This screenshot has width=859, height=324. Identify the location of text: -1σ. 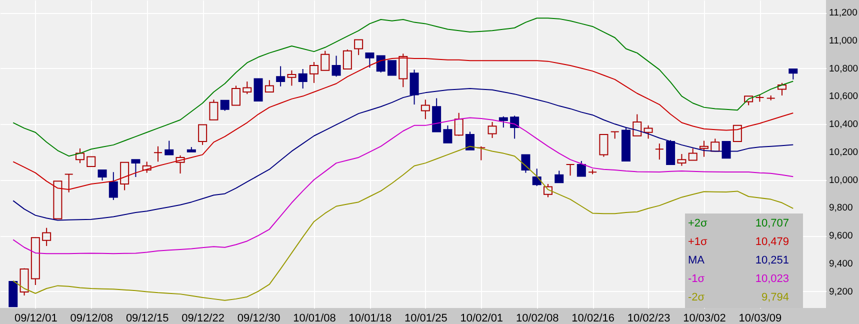
(696, 279).